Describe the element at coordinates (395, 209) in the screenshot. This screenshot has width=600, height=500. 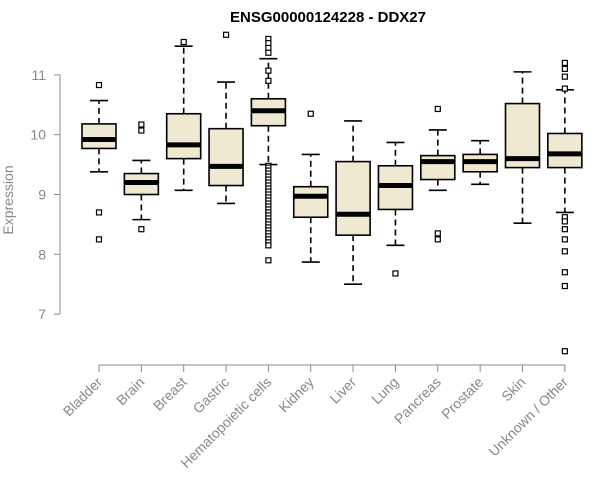
I see `box-lung` at that location.